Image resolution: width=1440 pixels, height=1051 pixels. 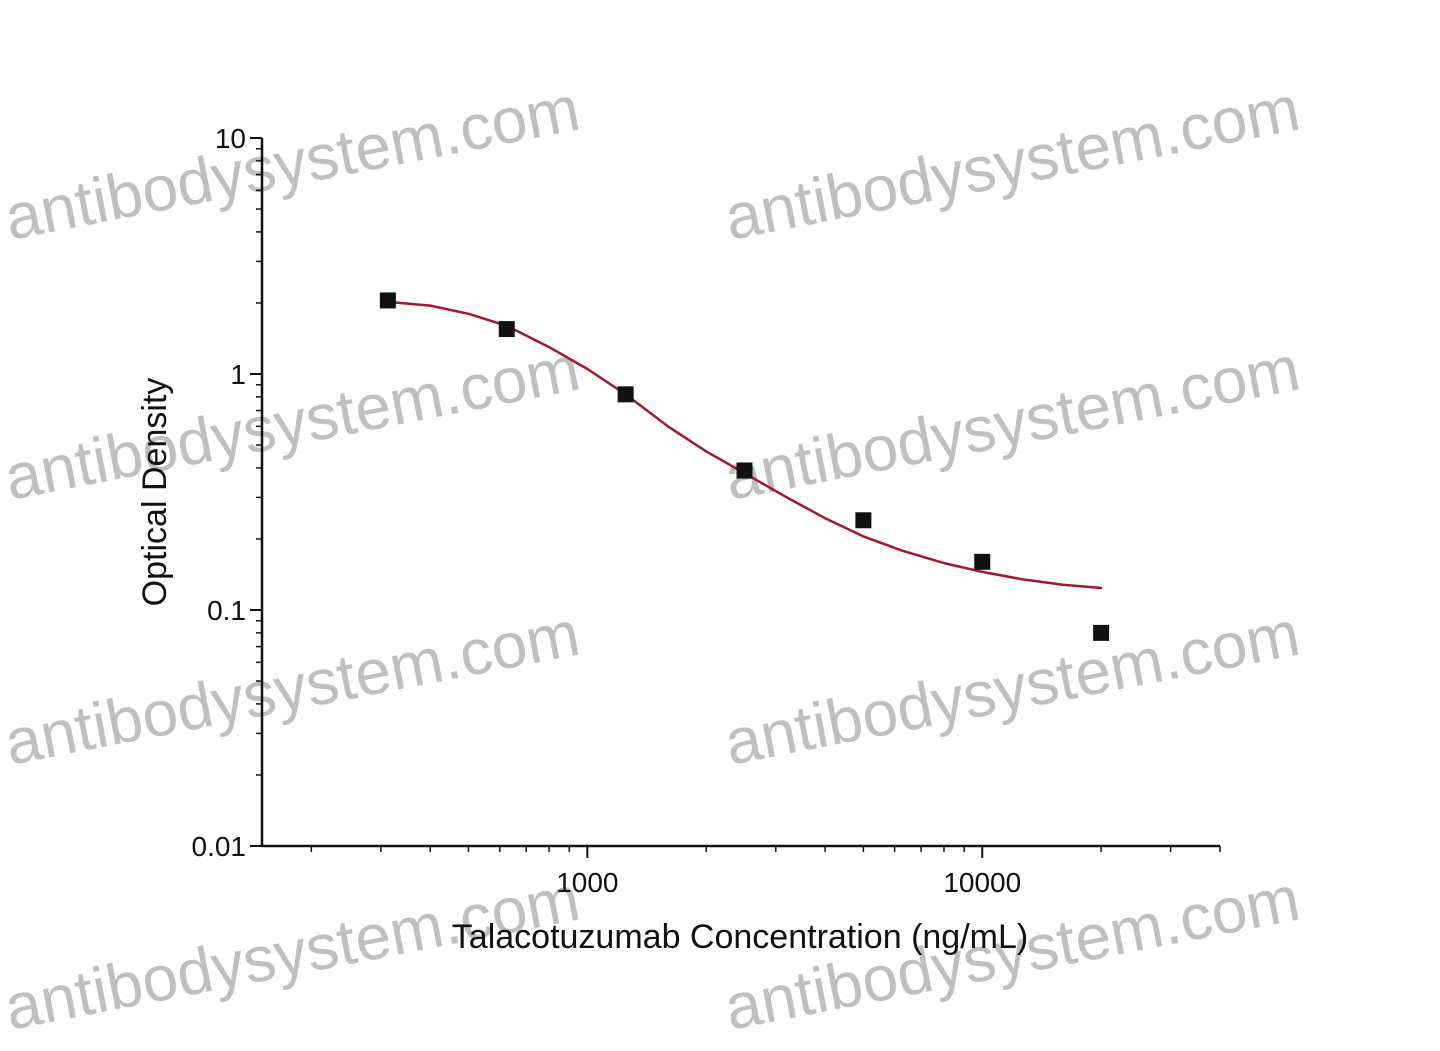 I want to click on y-tick-label: 0.01, so click(x=219, y=846).